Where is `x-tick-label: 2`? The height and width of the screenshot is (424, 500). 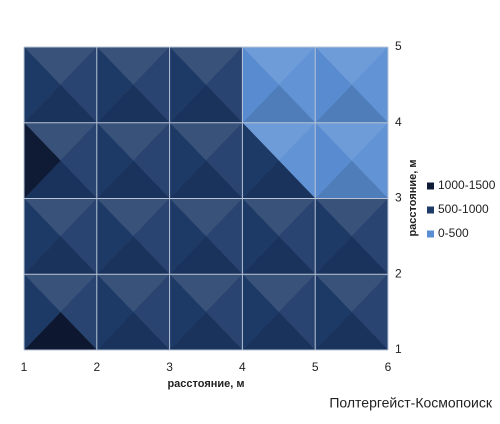
x-tick-label: 2 is located at coordinates (96, 367).